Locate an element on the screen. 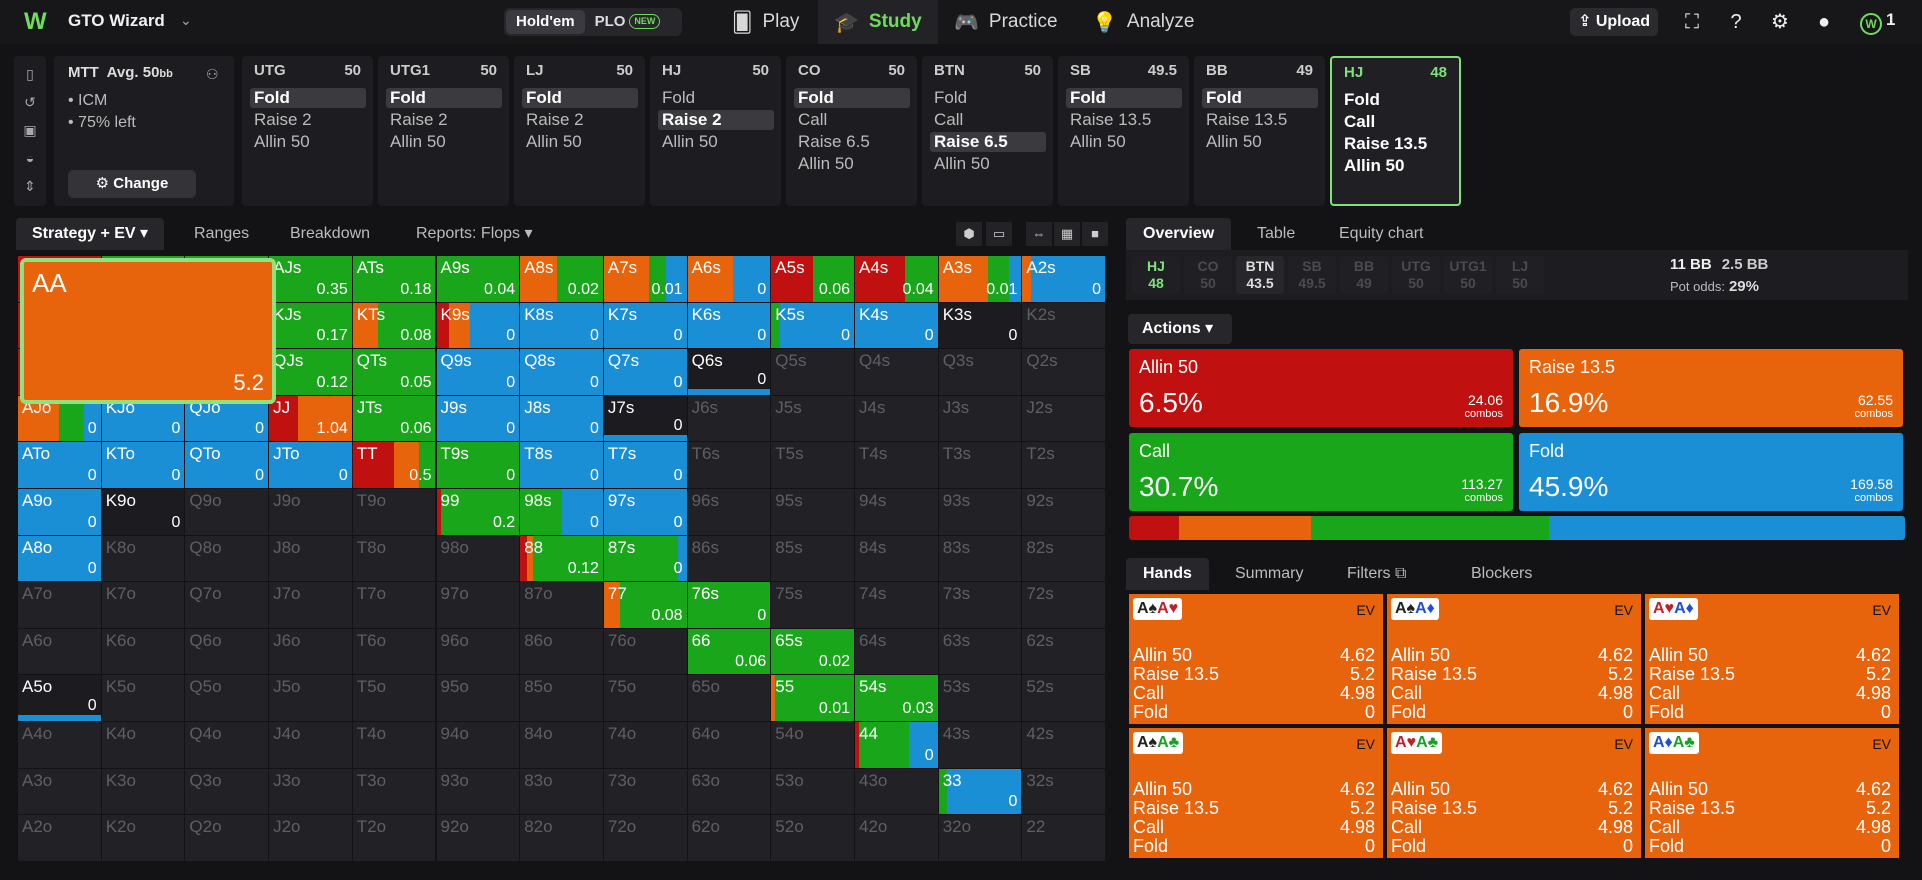 The image size is (1922, 880). position-action: Allin 50 is located at coordinates (282, 141).